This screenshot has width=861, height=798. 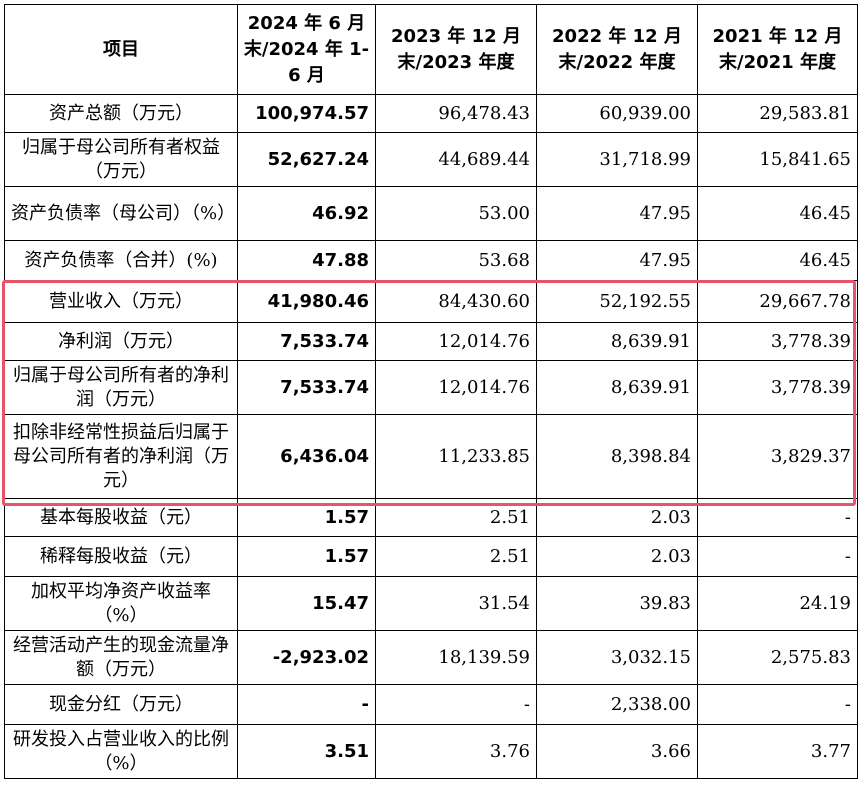 What do you see at coordinates (617, 751) in the screenshot?
I see `cell-2022: 3.66` at bounding box center [617, 751].